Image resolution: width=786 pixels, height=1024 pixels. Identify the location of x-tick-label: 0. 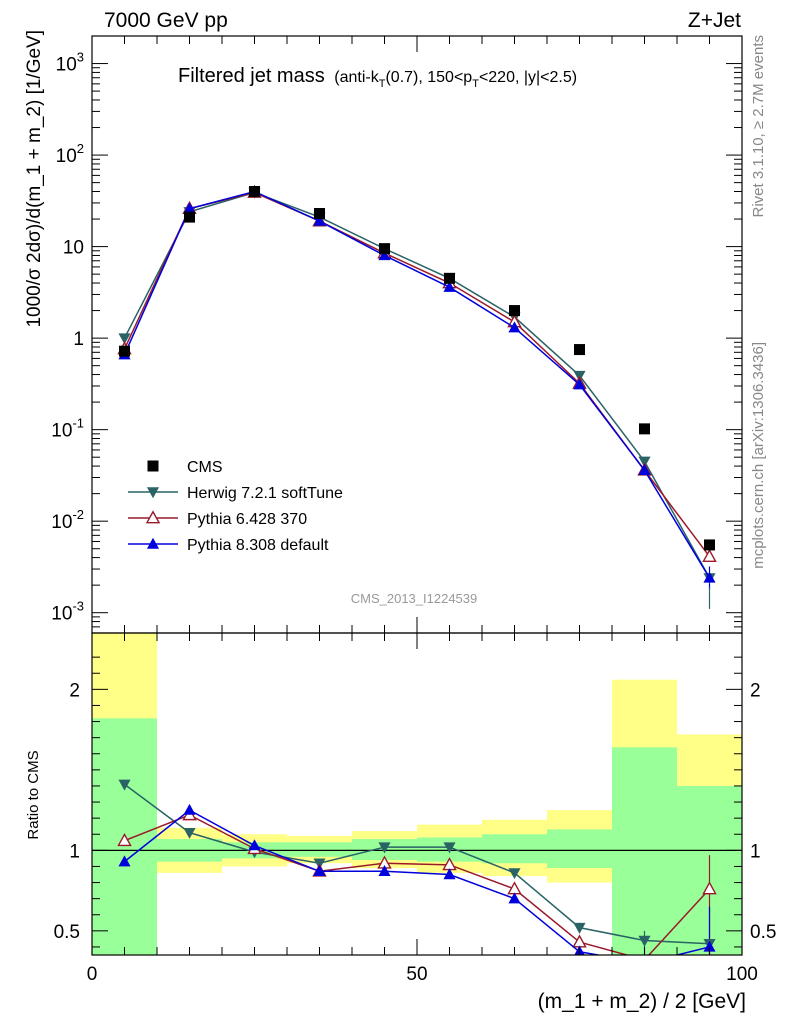
(92, 974).